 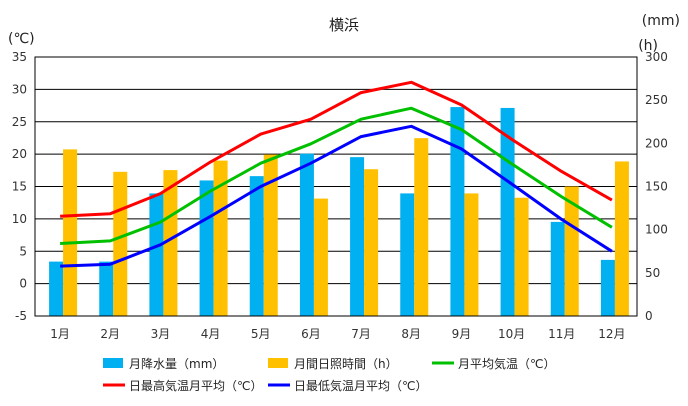 I want to click on x-tick-label: 12月, so click(x=611, y=334).